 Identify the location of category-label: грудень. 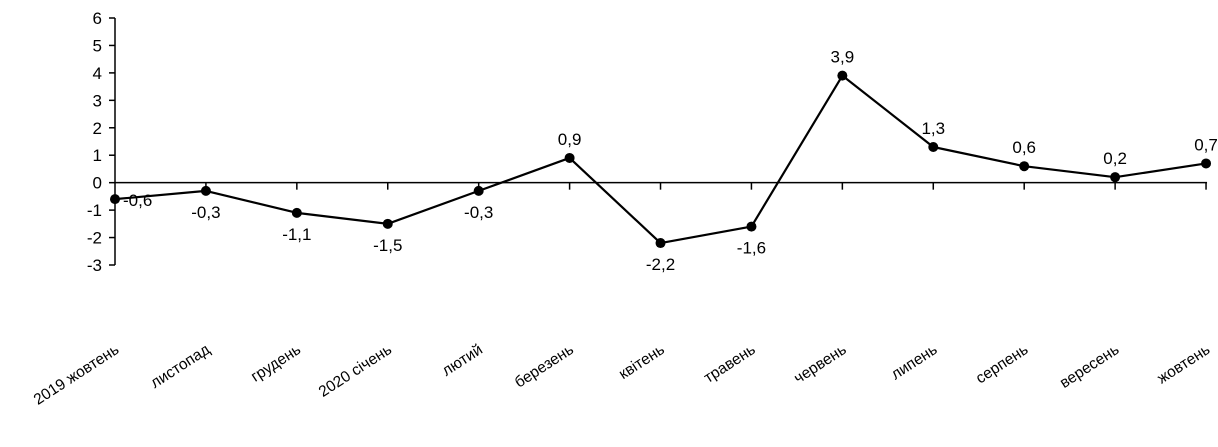
(276, 363).